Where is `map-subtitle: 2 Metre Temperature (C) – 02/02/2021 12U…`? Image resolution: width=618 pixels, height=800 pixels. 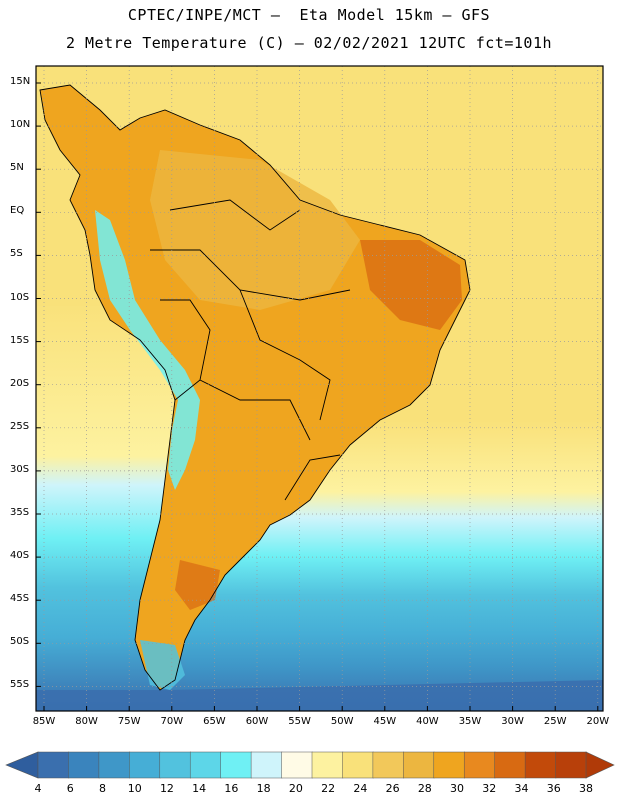 map-subtitle: 2 Metre Temperature (C) – 02/02/2021 12U… is located at coordinates (309, 43).